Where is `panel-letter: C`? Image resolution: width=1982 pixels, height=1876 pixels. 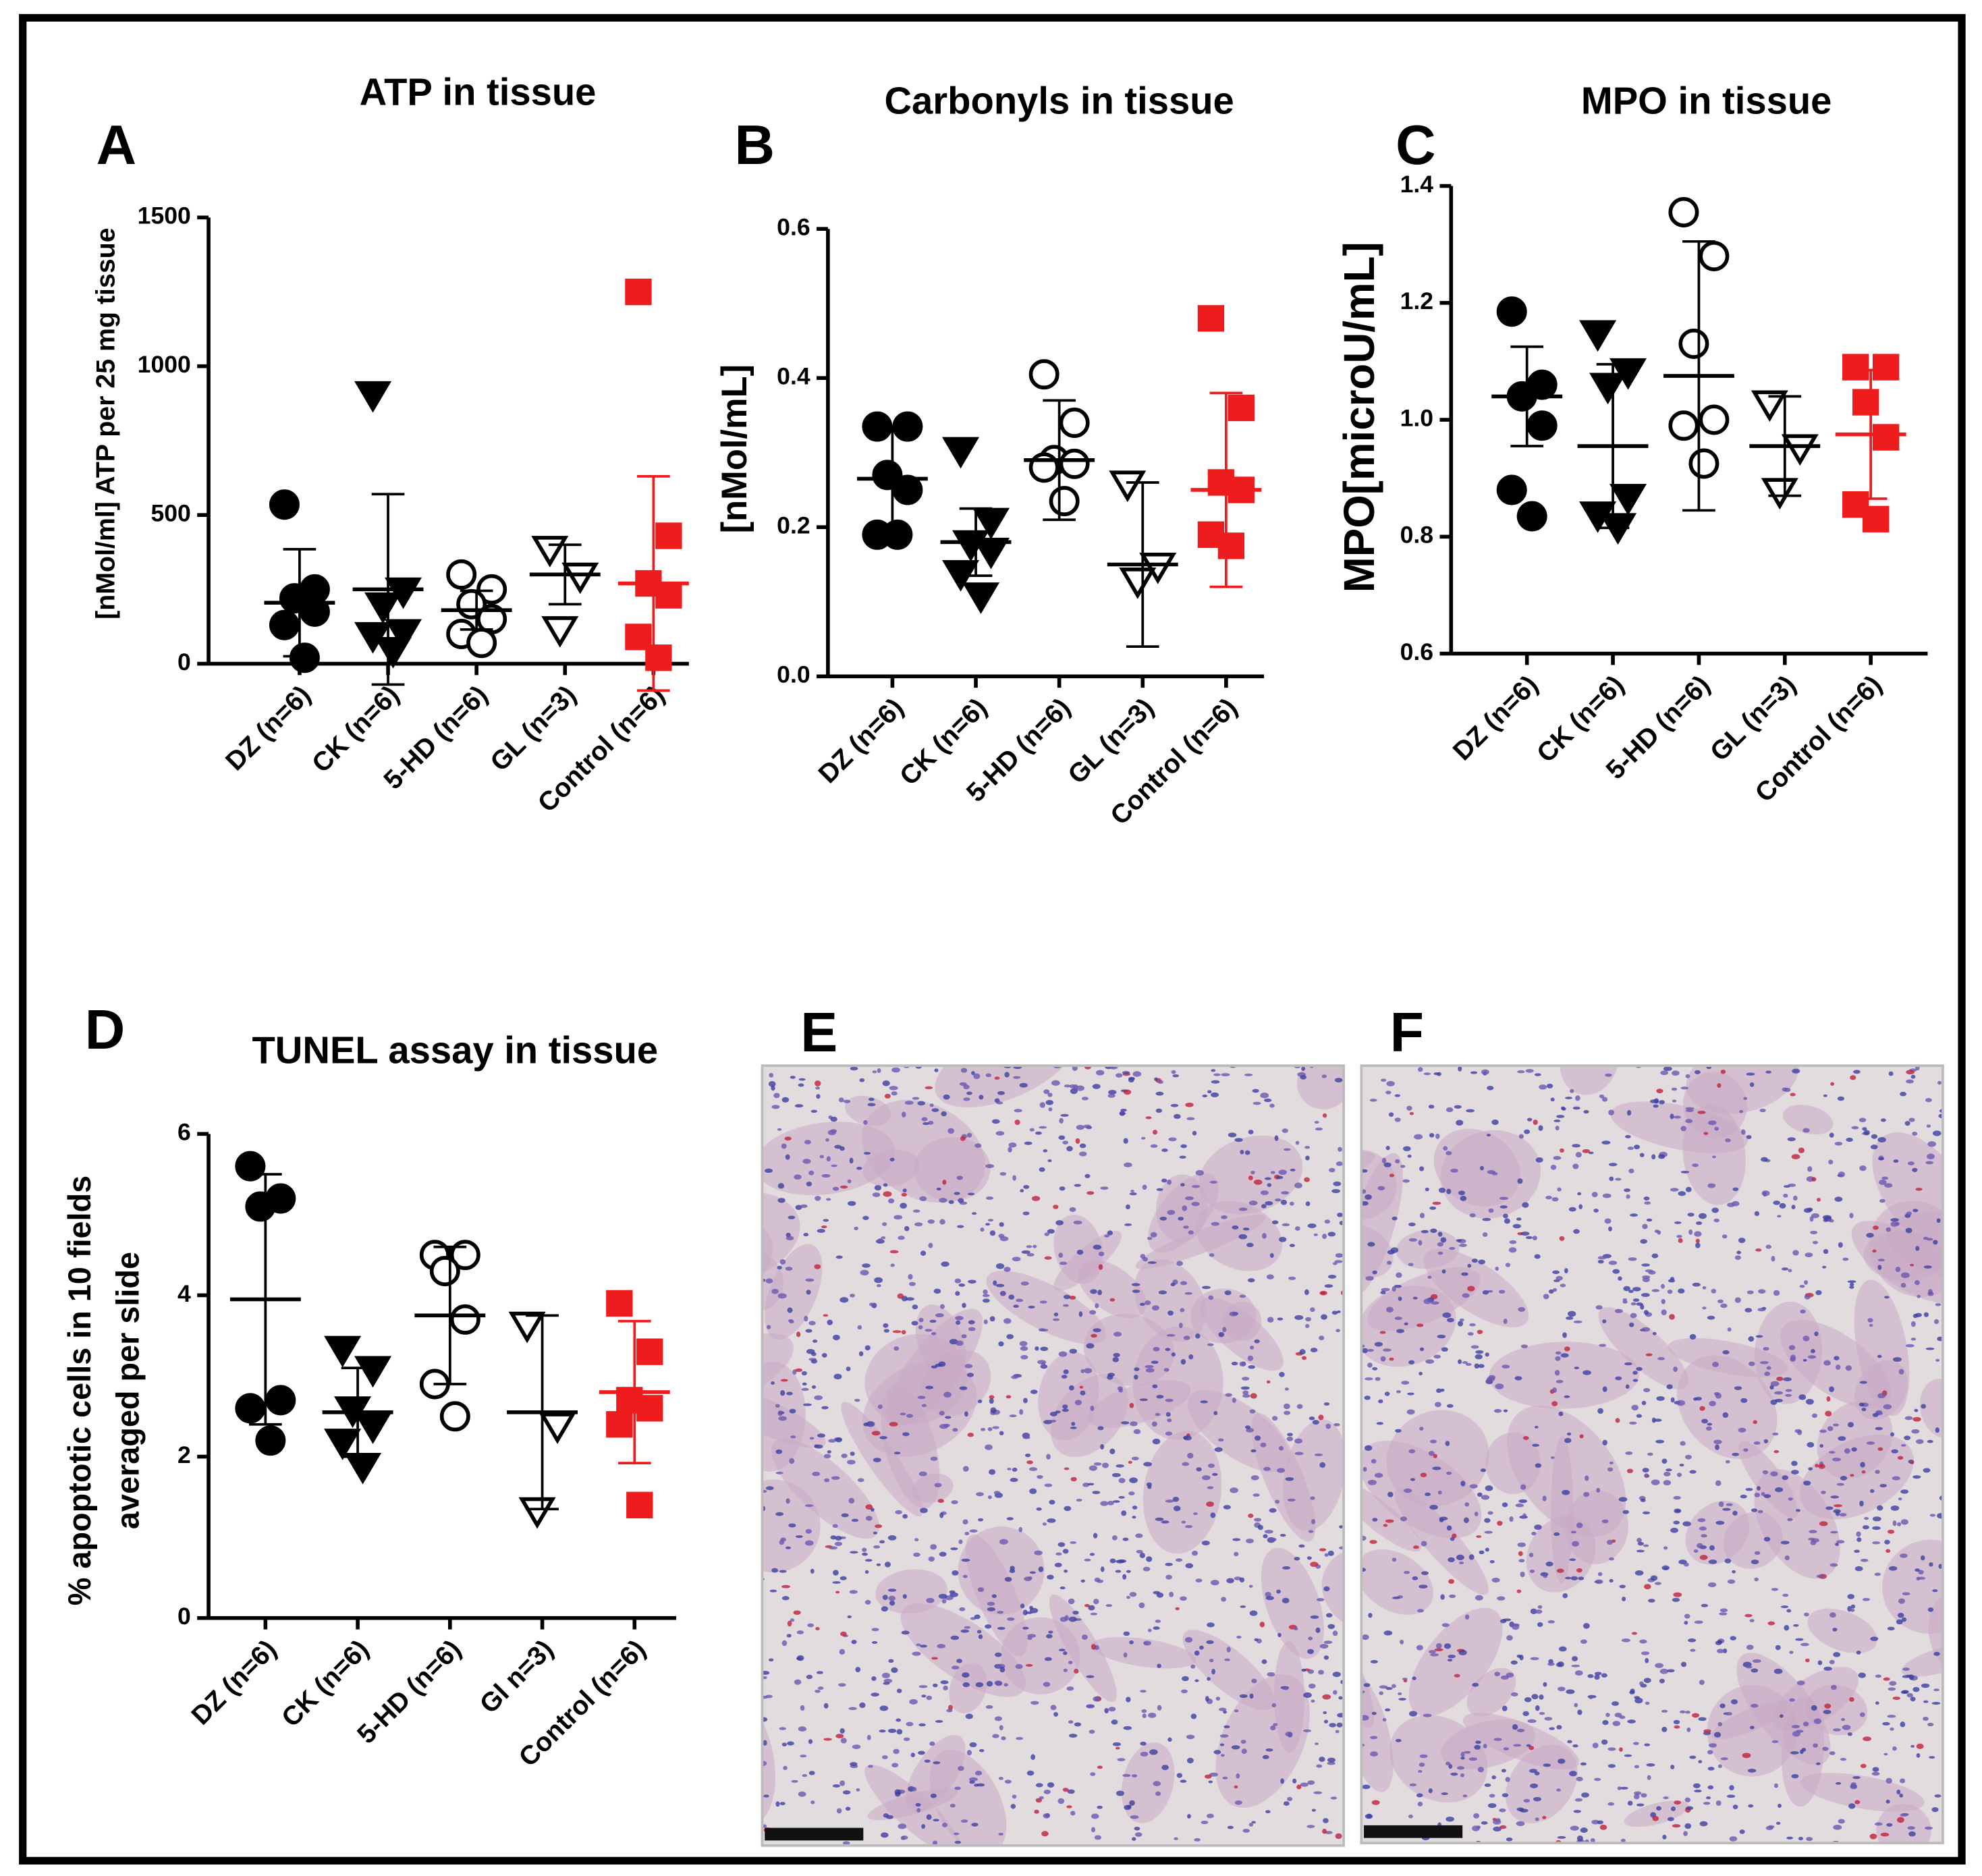 panel-letter: C is located at coordinates (1416, 145).